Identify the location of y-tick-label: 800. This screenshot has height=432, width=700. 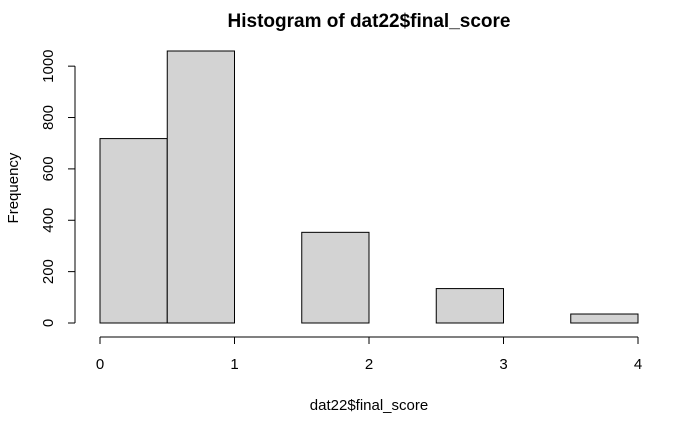
(48, 117).